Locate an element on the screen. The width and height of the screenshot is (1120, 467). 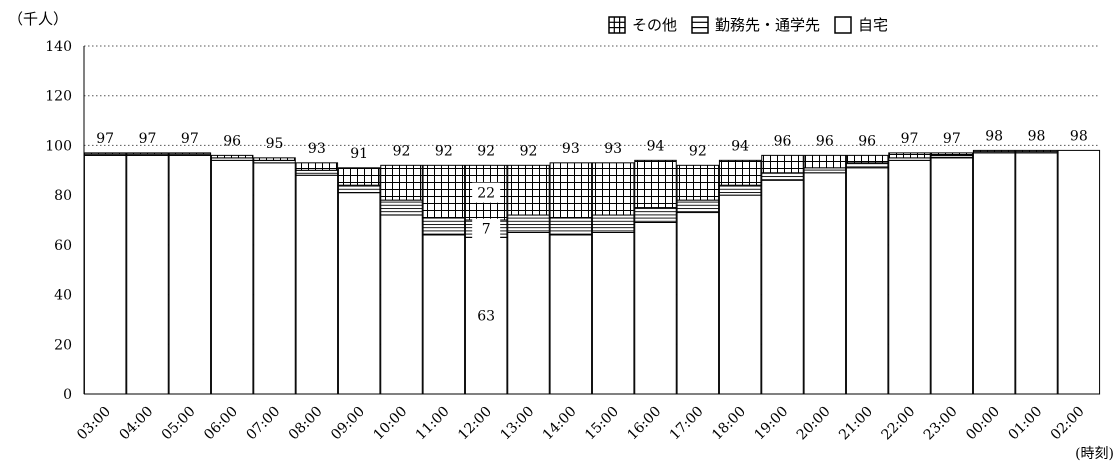
x-tick-label: 23:00 is located at coordinates (941, 424).